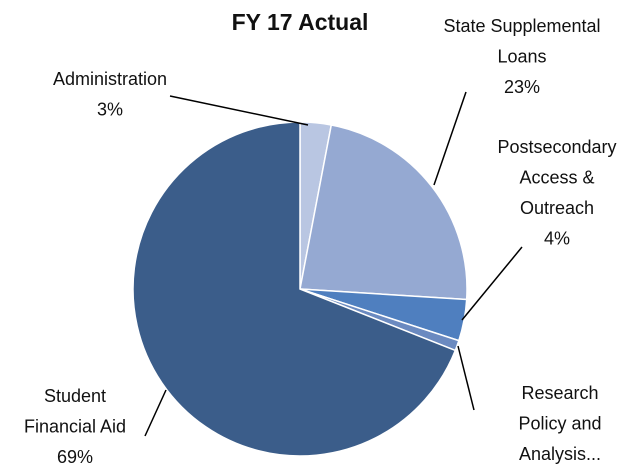  Describe the element at coordinates (75, 396) in the screenshot. I see `slice-label: Student` at that location.